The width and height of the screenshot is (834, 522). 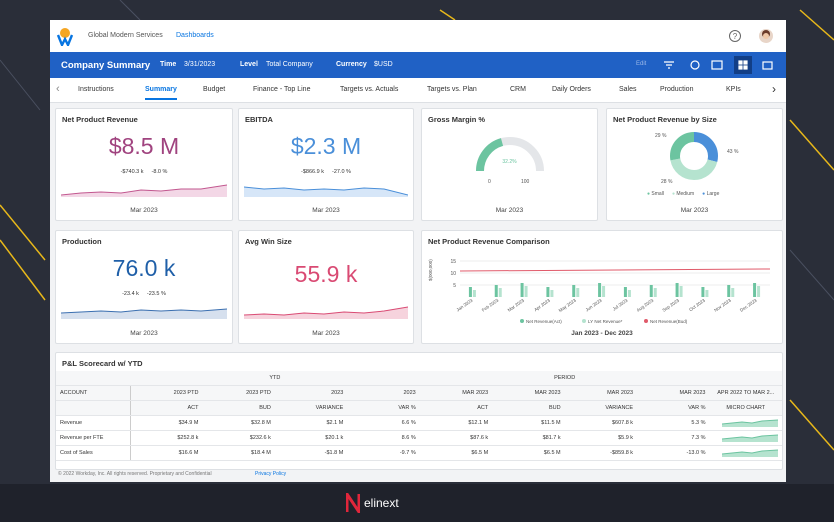 I want to click on group-row: YTD PERIOD, so click(x=419, y=378).